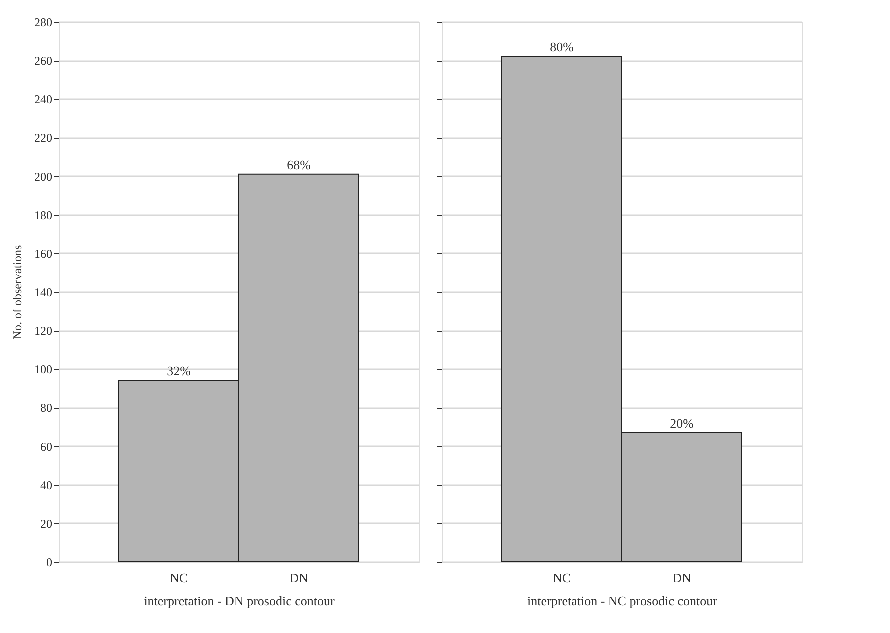 Image resolution: width=890 pixels, height=633 pixels. Describe the element at coordinates (43, 215) in the screenshot. I see `y-tick-label: 180` at that location.